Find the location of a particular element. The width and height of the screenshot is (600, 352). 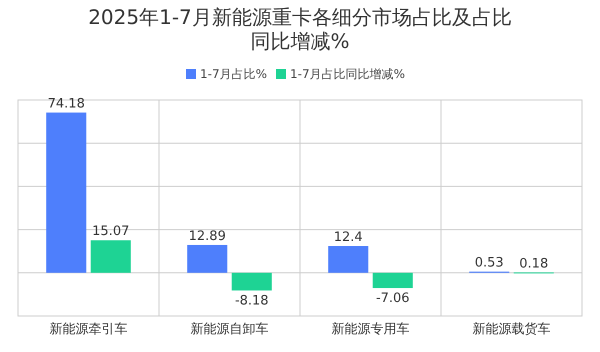

data-label: 0.18 is located at coordinates (533, 264).